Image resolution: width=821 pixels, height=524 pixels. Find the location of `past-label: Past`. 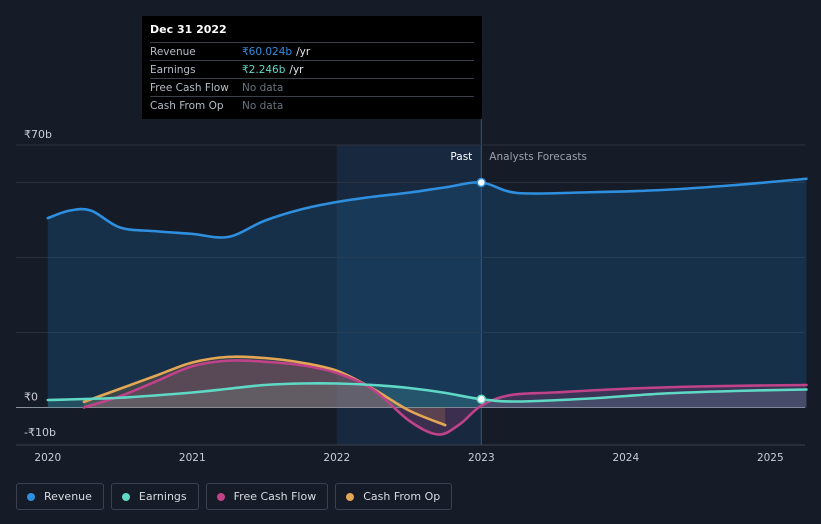

past-label: Past is located at coordinates (461, 157).